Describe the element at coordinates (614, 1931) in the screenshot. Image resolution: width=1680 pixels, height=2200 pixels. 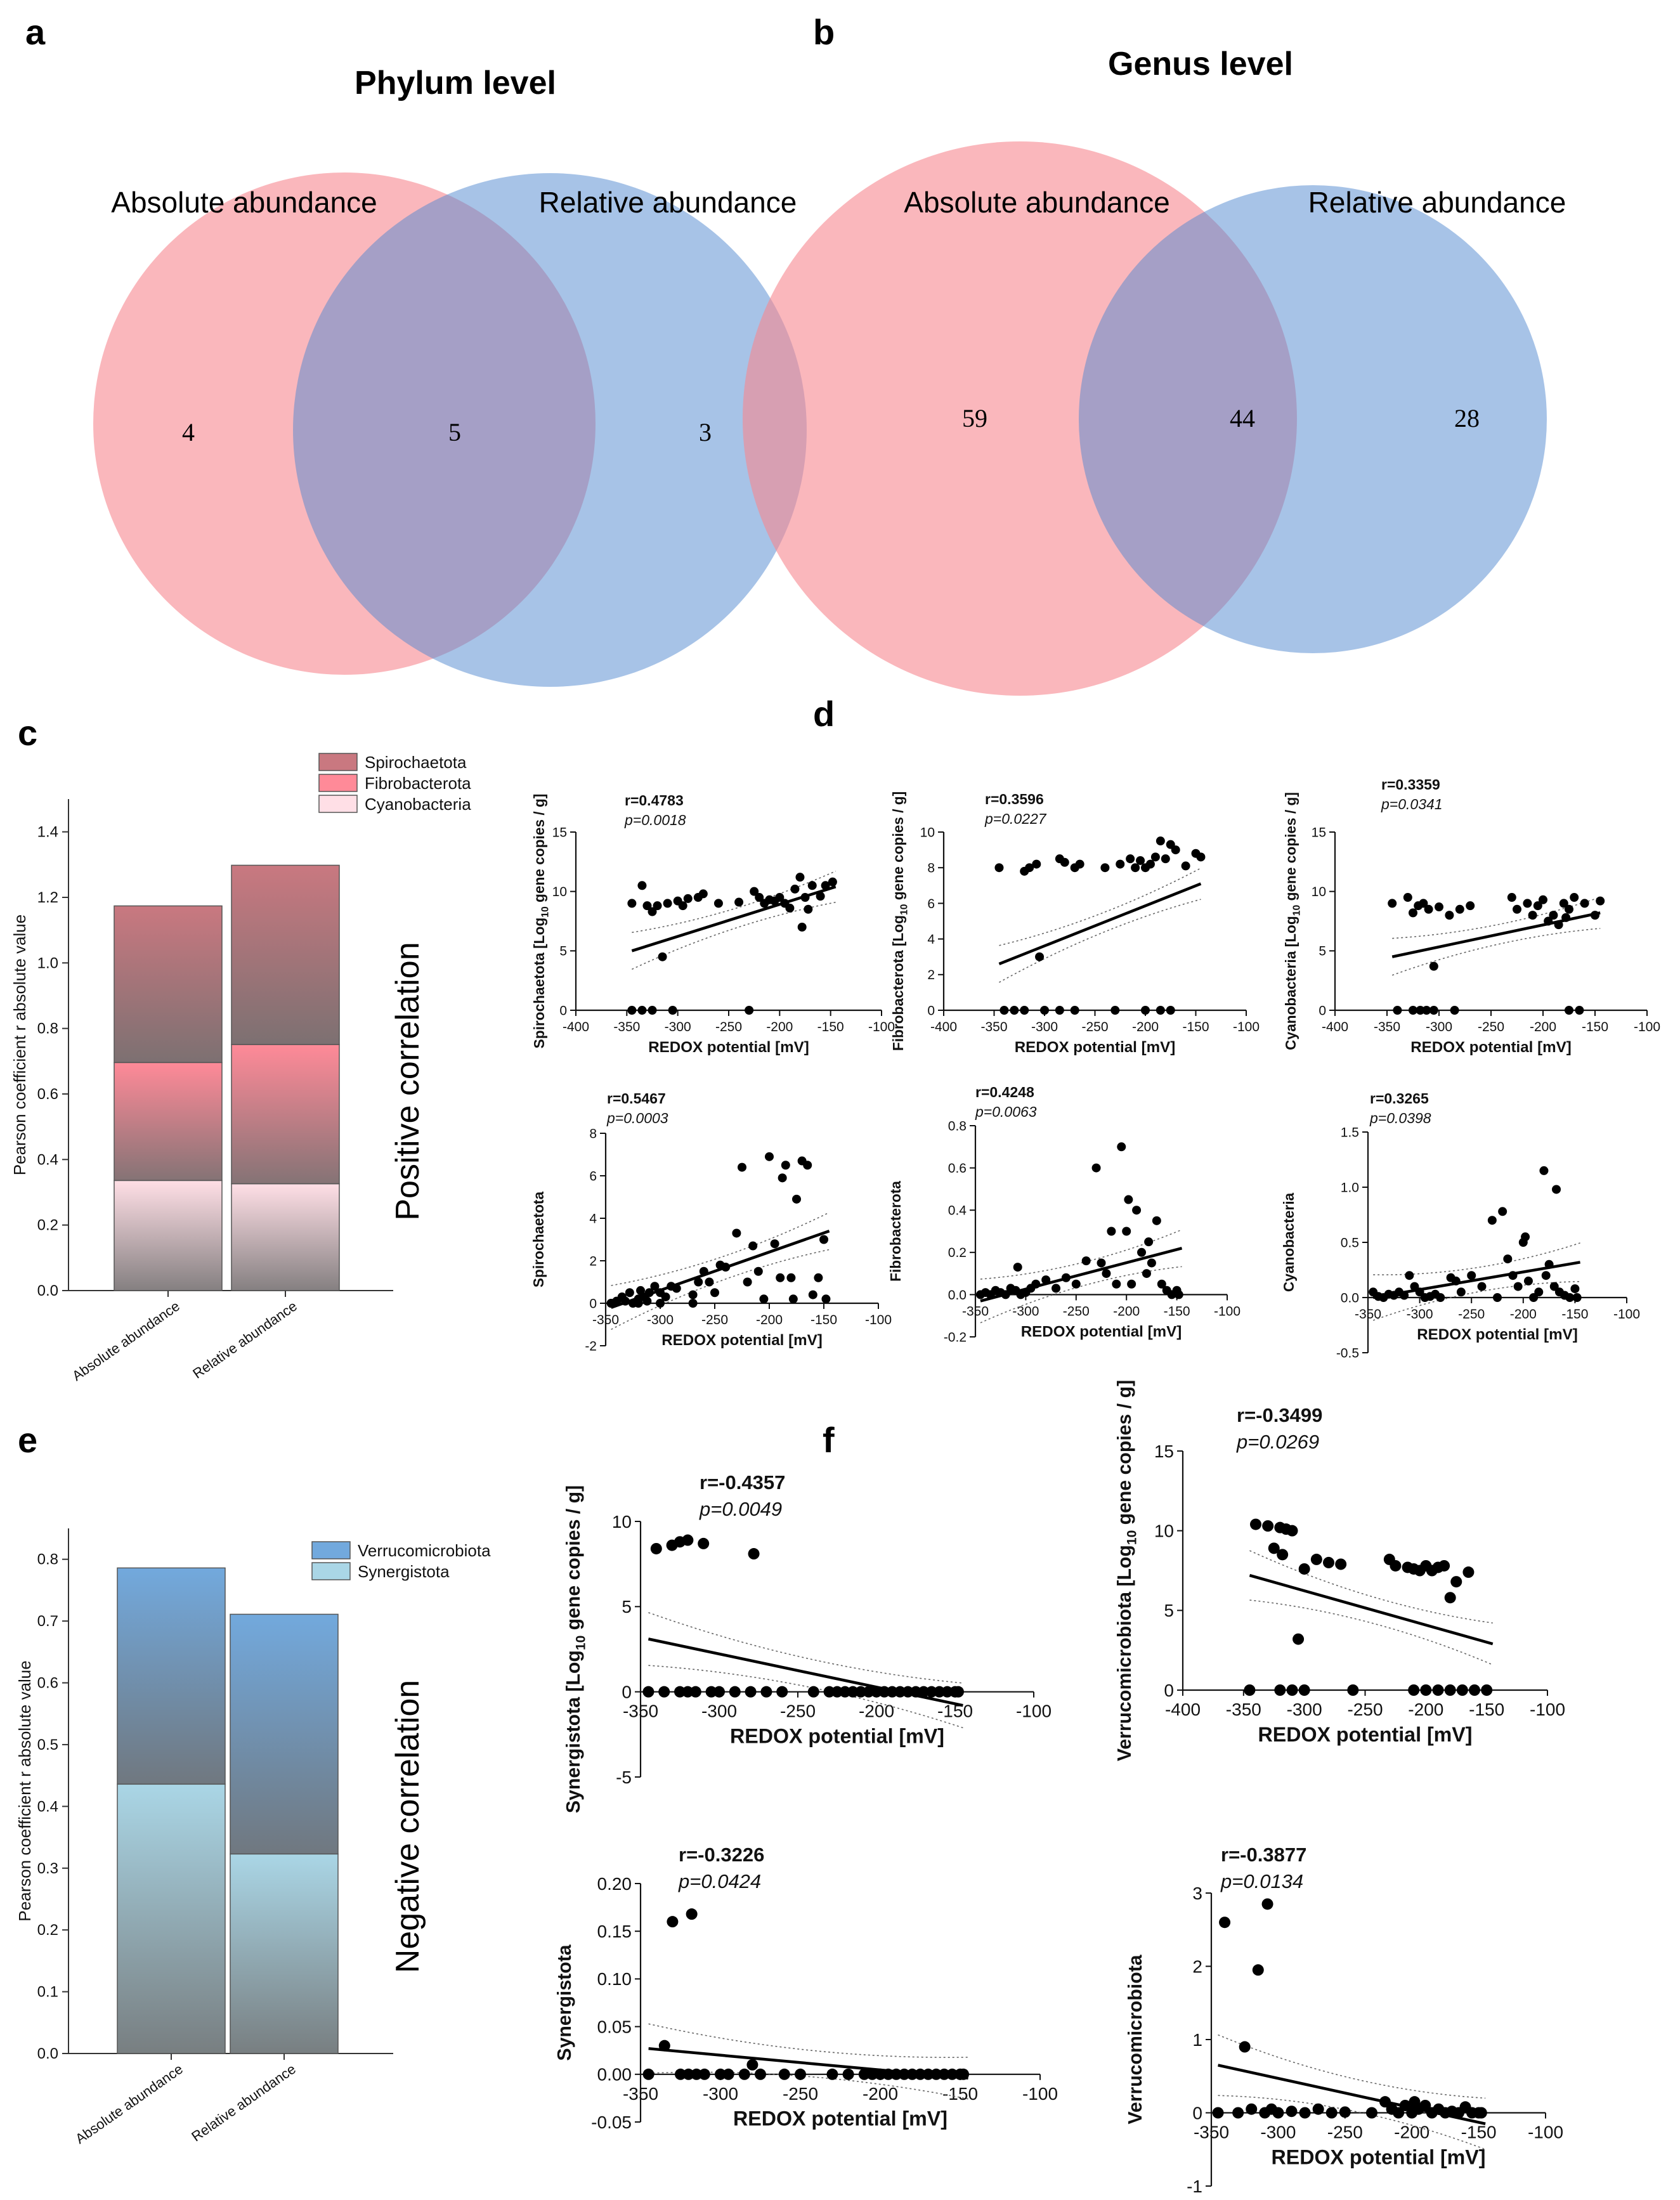
I see `y-tick-label: 0.15` at that location.